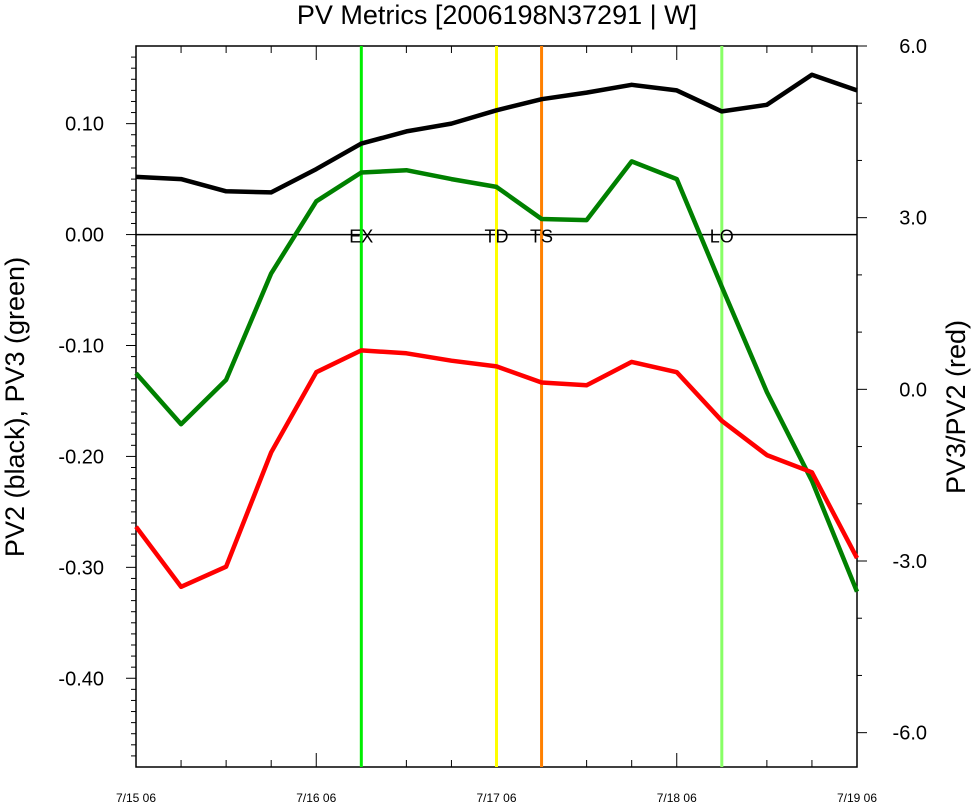 This screenshot has width=980, height=810. Describe the element at coordinates (910, 734) in the screenshot. I see `right-tick-label: -6.0` at that location.